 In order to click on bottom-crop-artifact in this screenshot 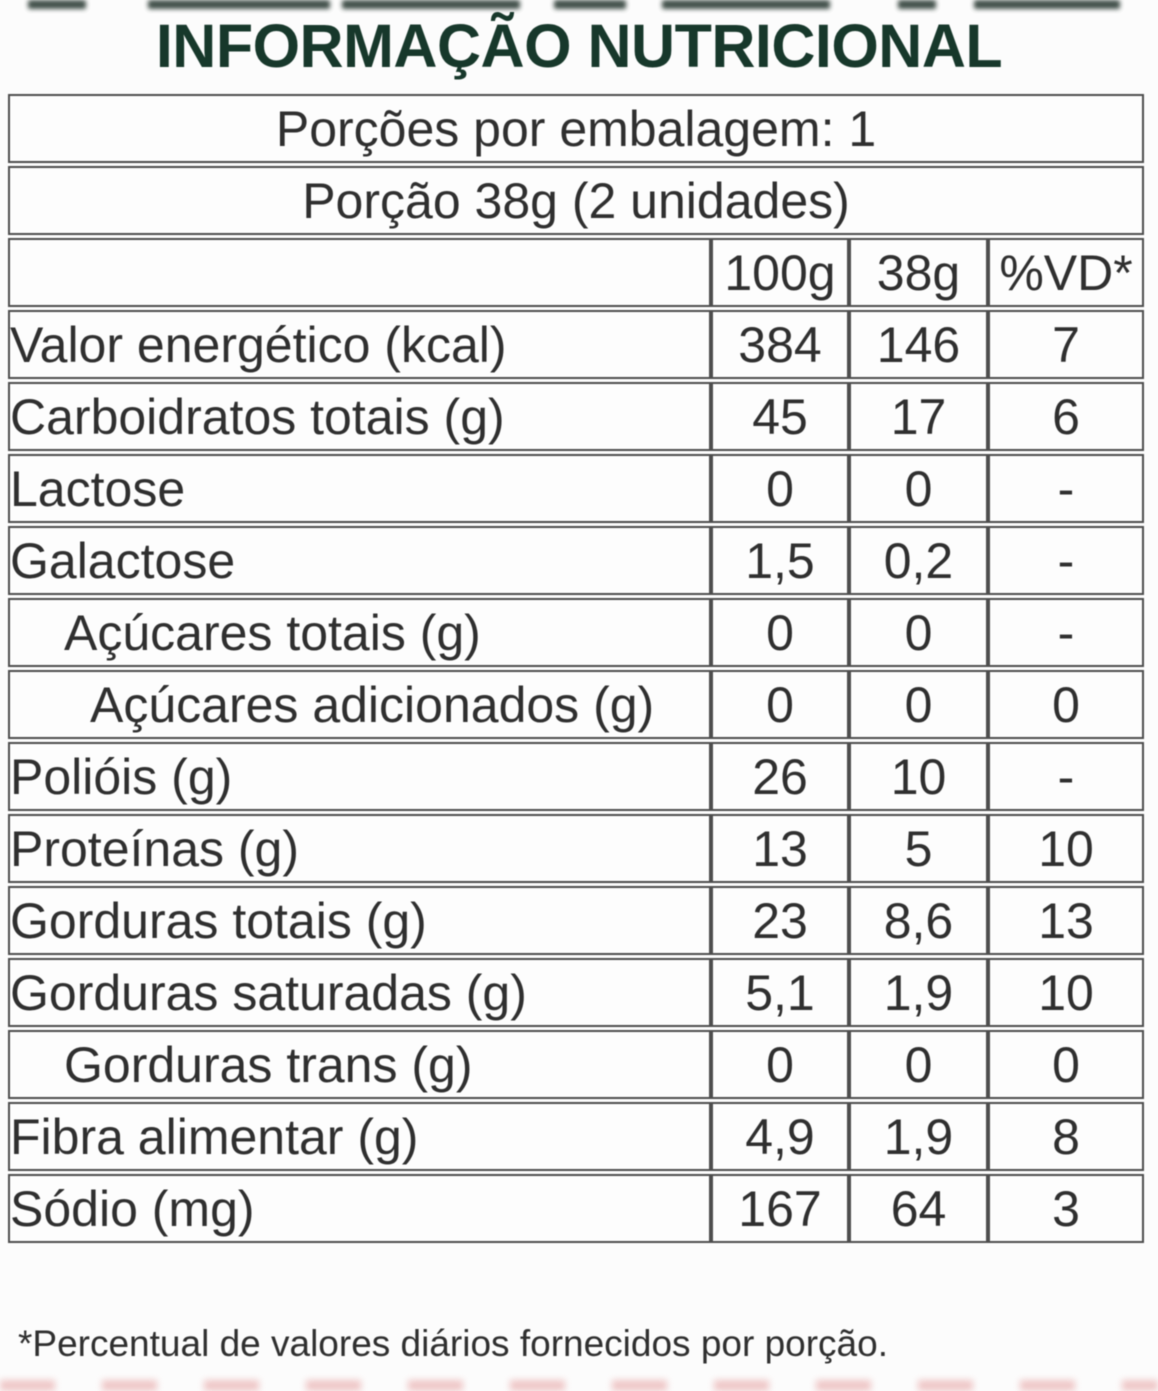, I will do `click(579, 1385)`.